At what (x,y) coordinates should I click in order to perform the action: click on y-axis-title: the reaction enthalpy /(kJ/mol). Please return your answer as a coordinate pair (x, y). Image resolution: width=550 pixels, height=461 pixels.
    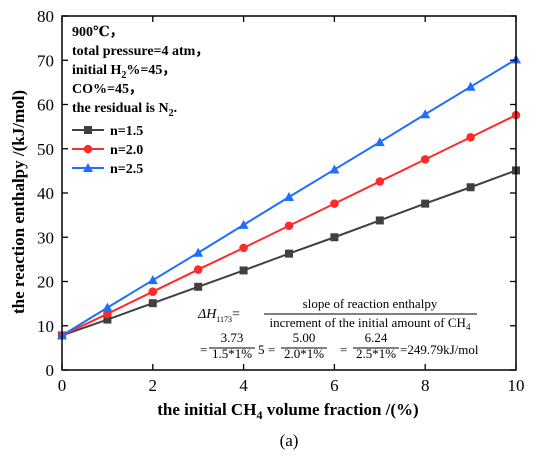
    Looking at the image, I should click on (18, 202).